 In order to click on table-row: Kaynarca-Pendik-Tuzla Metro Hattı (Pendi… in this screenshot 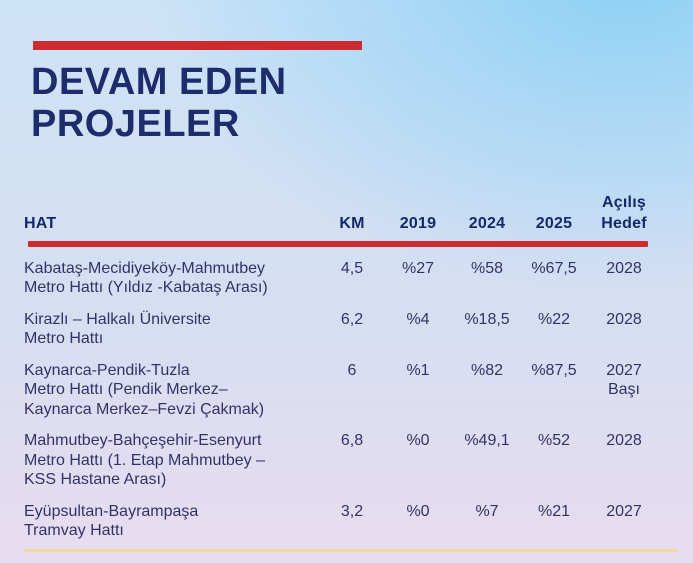, I will do `click(341, 384)`.